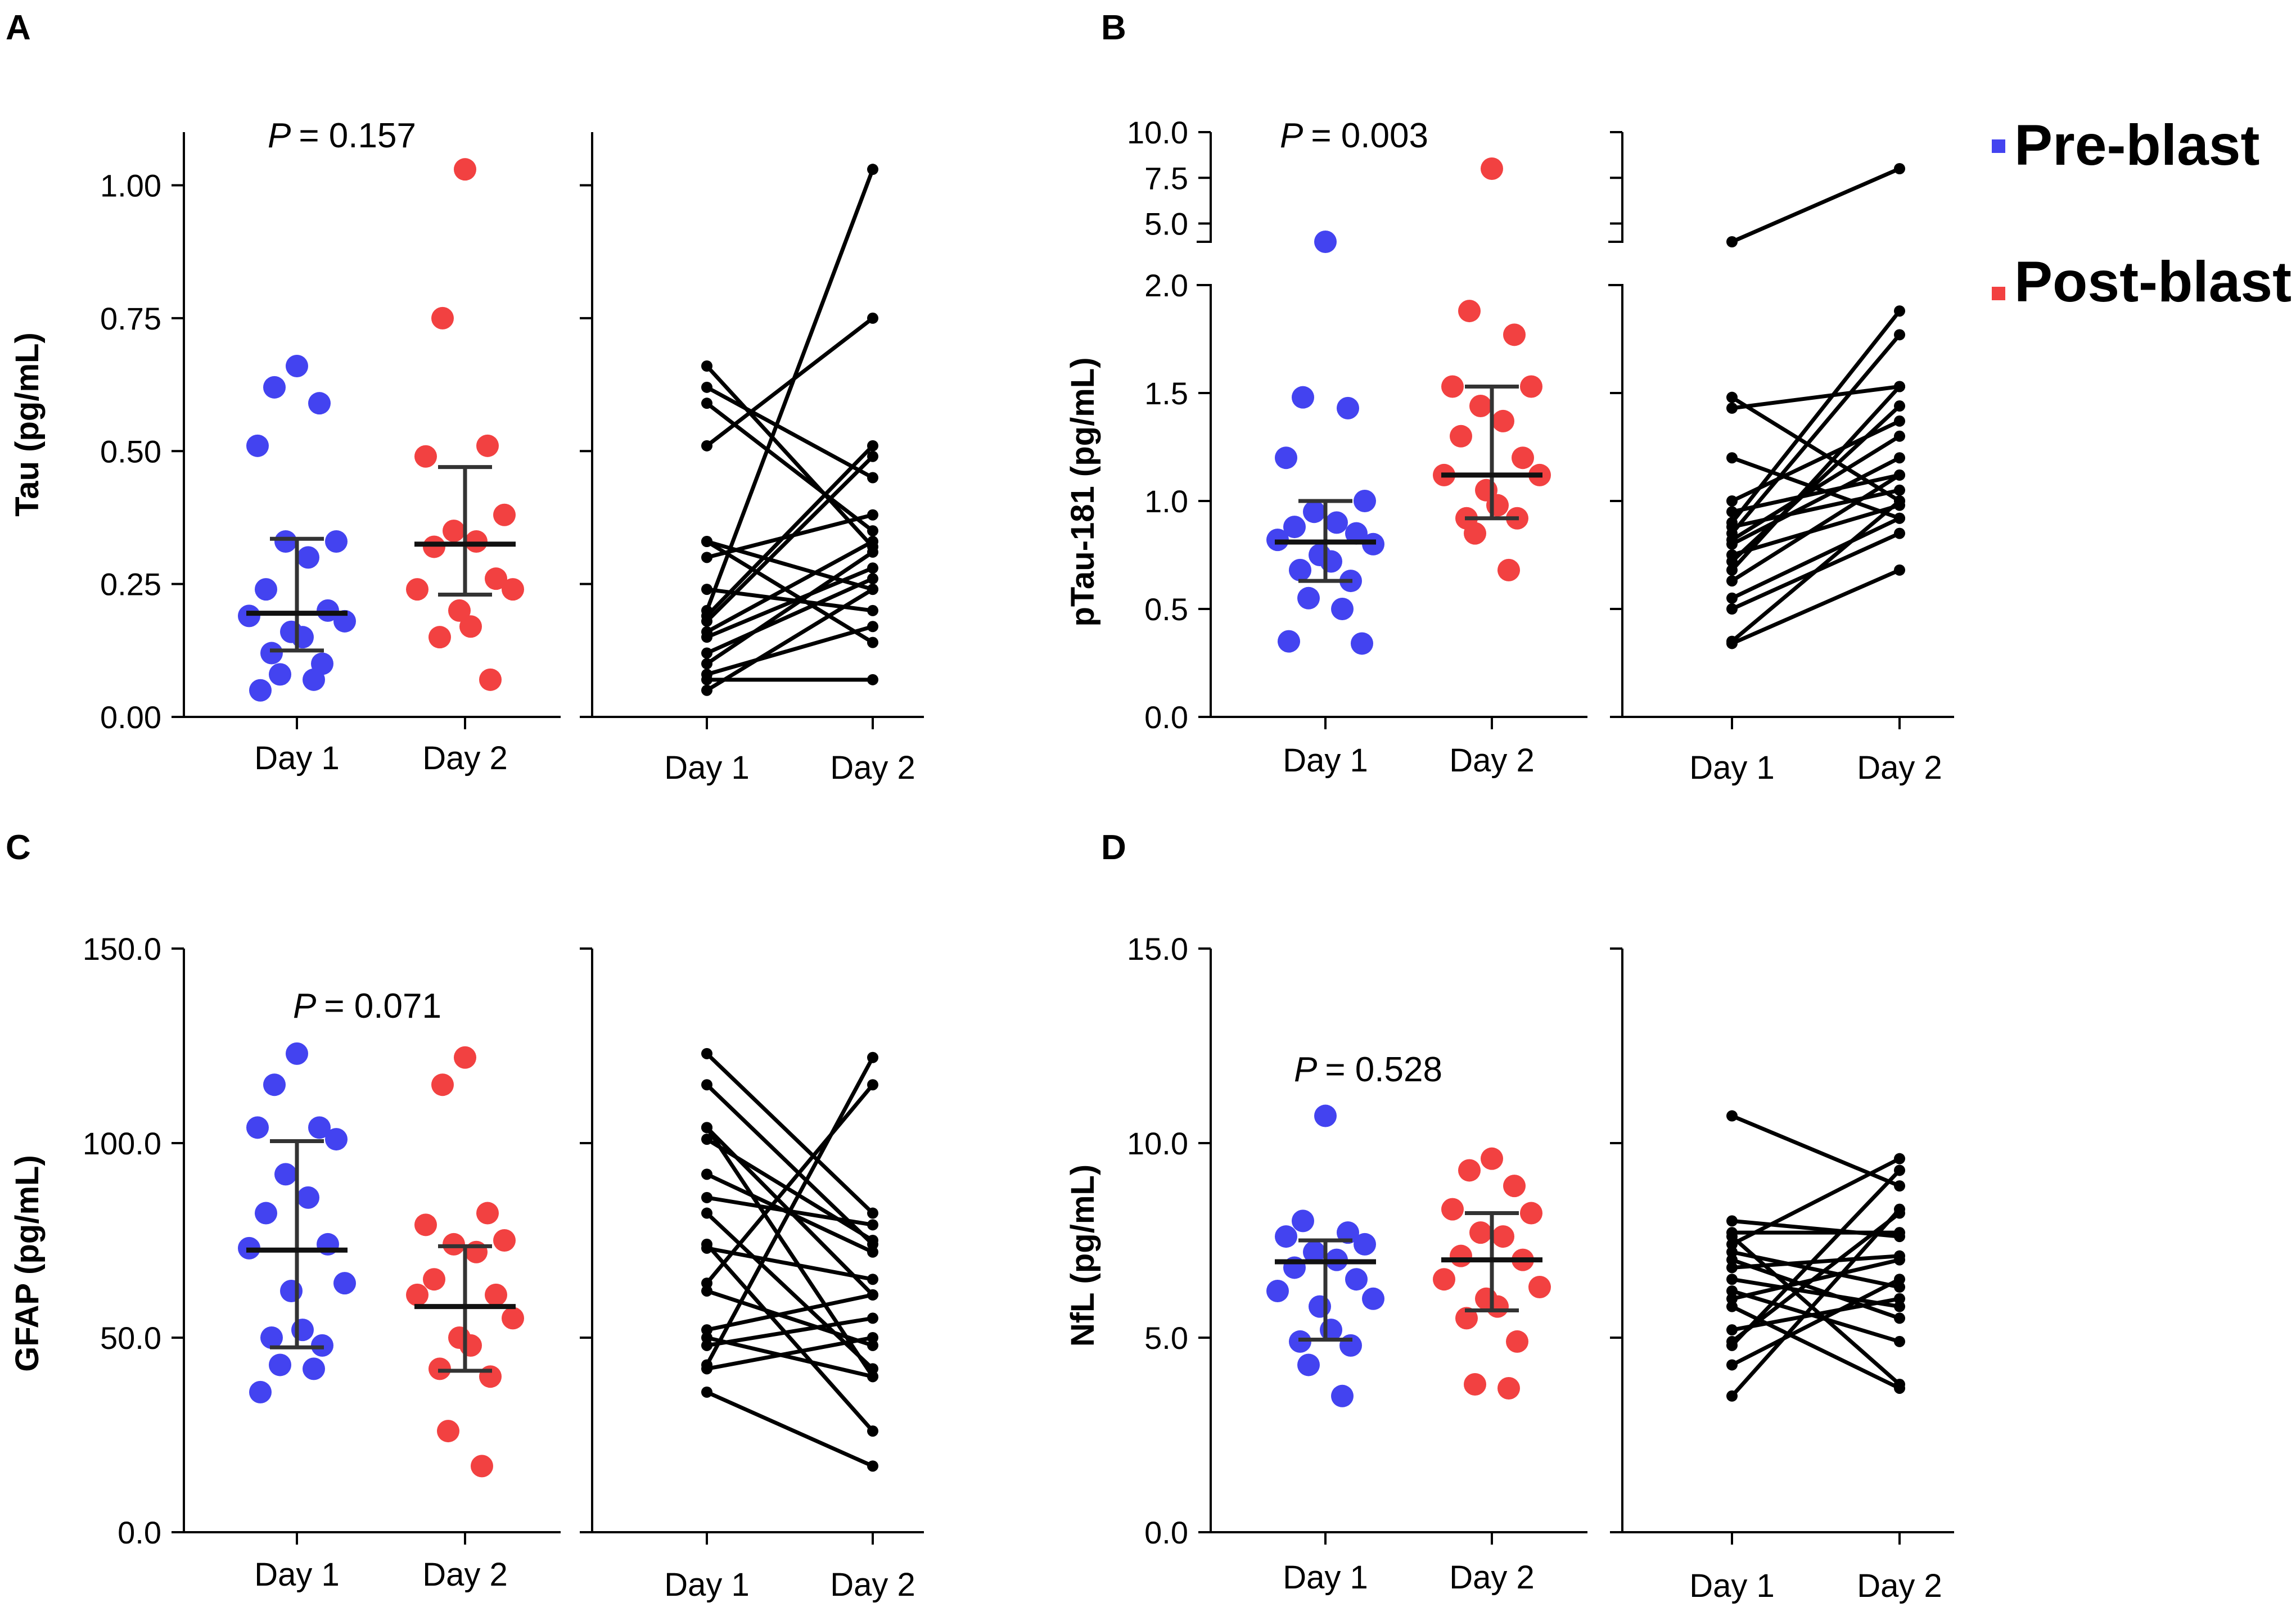 This screenshot has width=2296, height=1607. Describe the element at coordinates (1998, 293) in the screenshot. I see `legend-swatch-post-blast` at that location.